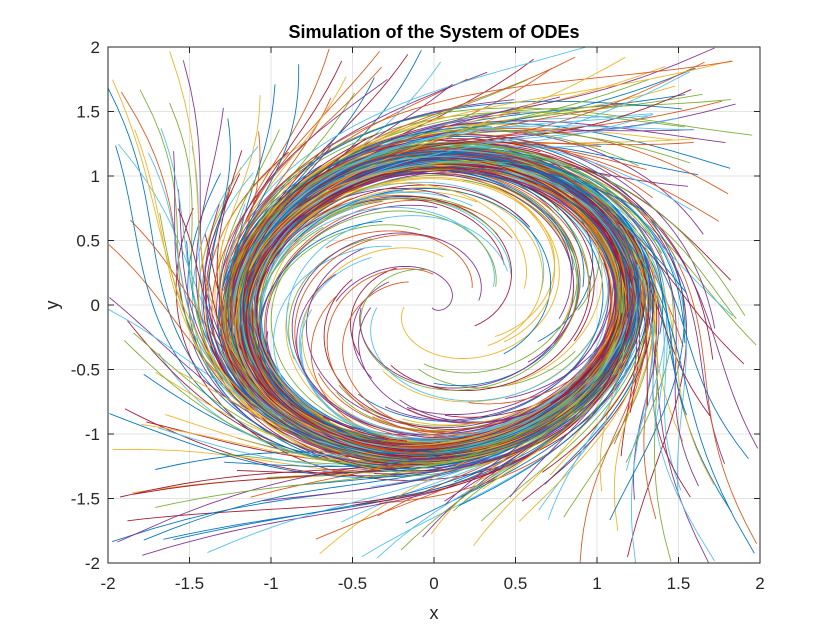 Image resolution: width=840 pixels, height=630 pixels. I want to click on x-axis-label: x, so click(434, 613).